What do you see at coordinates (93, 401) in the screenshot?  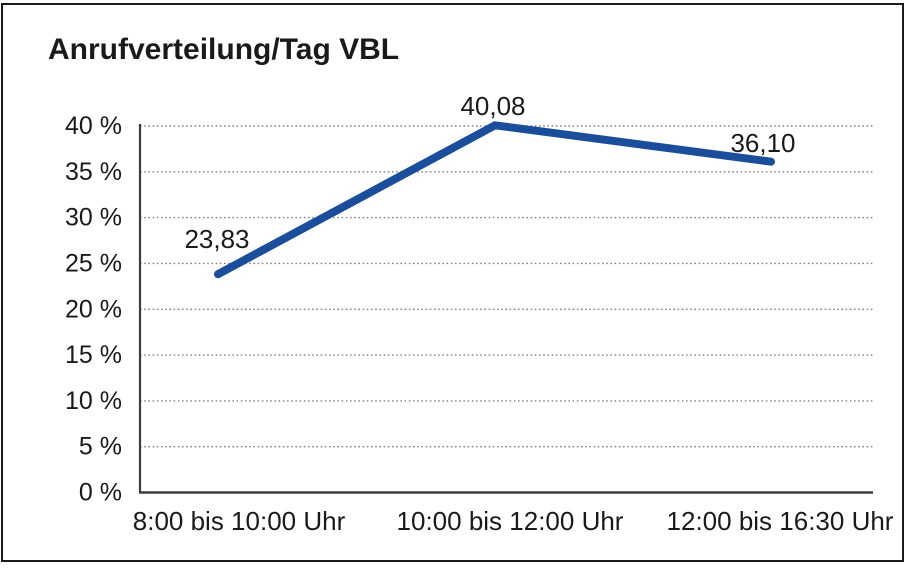 I see `y-tick-label: 10 %` at bounding box center [93, 401].